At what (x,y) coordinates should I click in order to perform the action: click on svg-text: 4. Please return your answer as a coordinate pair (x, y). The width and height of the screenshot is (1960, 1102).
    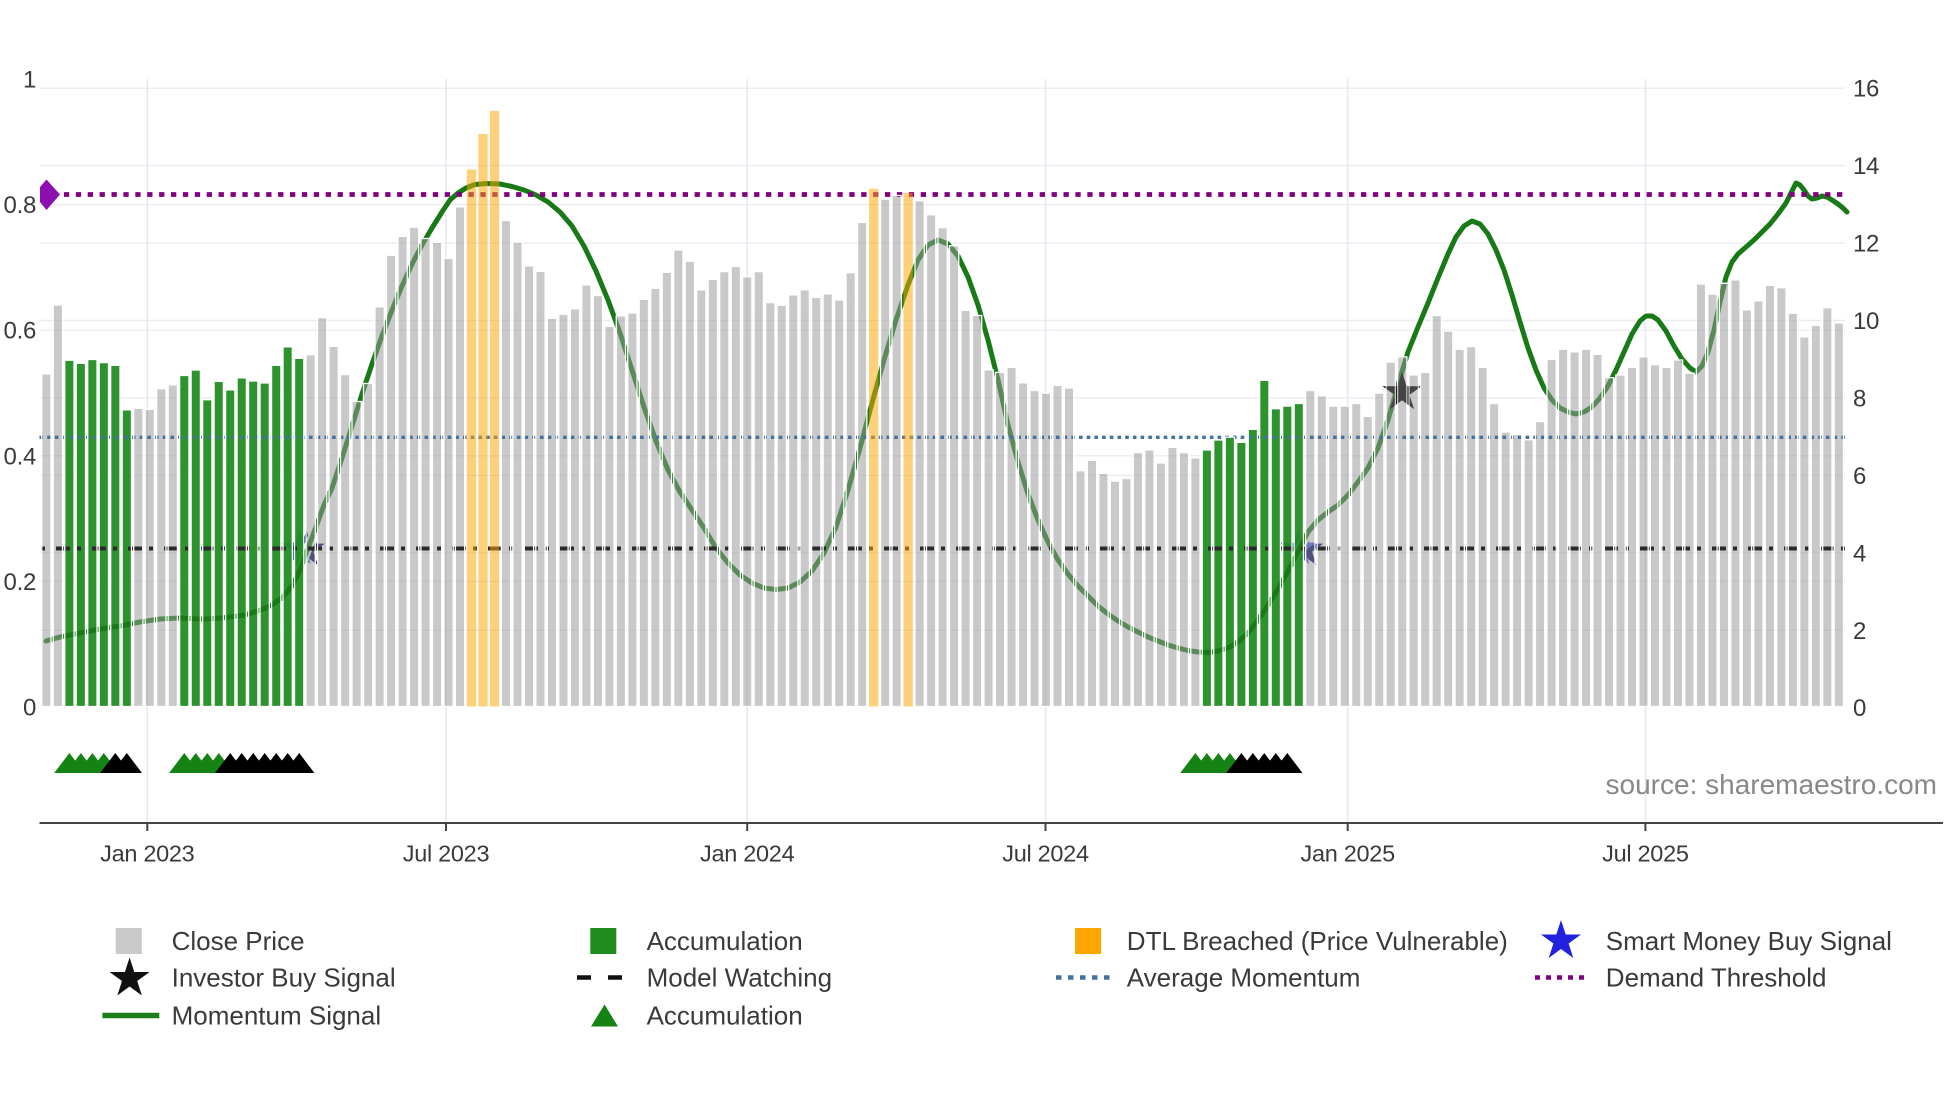
    Looking at the image, I should click on (1859, 553).